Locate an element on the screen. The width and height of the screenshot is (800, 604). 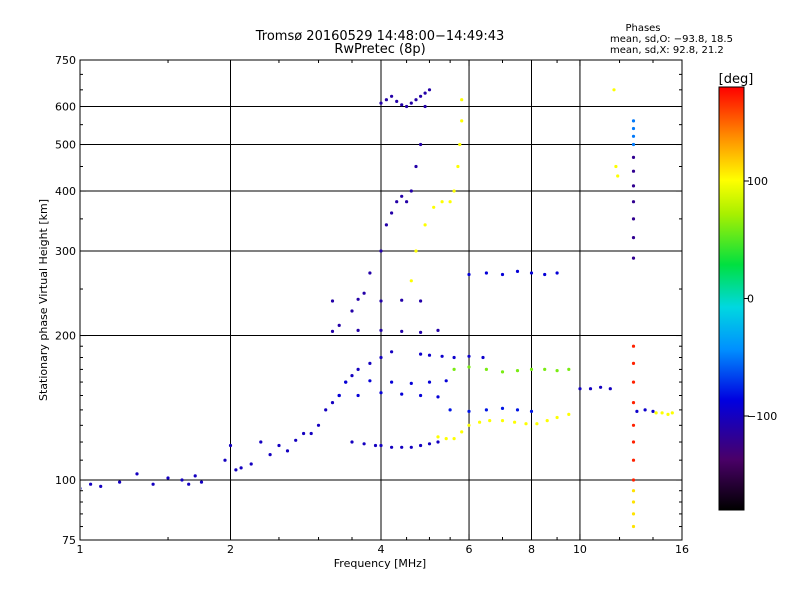
chart-subtitle: RwPretec (8p) is located at coordinates (379, 49).